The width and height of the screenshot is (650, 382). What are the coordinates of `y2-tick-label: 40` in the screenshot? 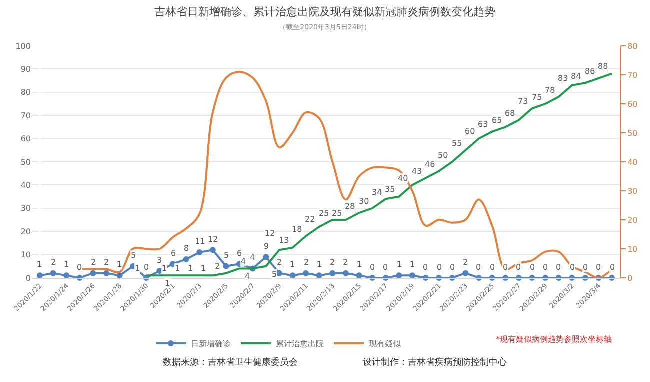 It's located at (633, 162).